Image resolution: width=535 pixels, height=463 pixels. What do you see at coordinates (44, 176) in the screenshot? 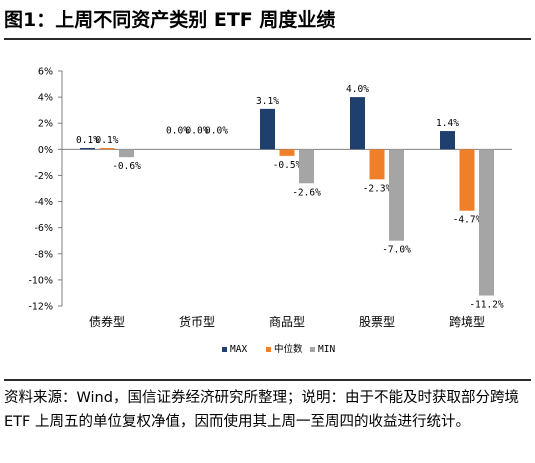
I see `y-tick-label: -2%` at bounding box center [44, 176].